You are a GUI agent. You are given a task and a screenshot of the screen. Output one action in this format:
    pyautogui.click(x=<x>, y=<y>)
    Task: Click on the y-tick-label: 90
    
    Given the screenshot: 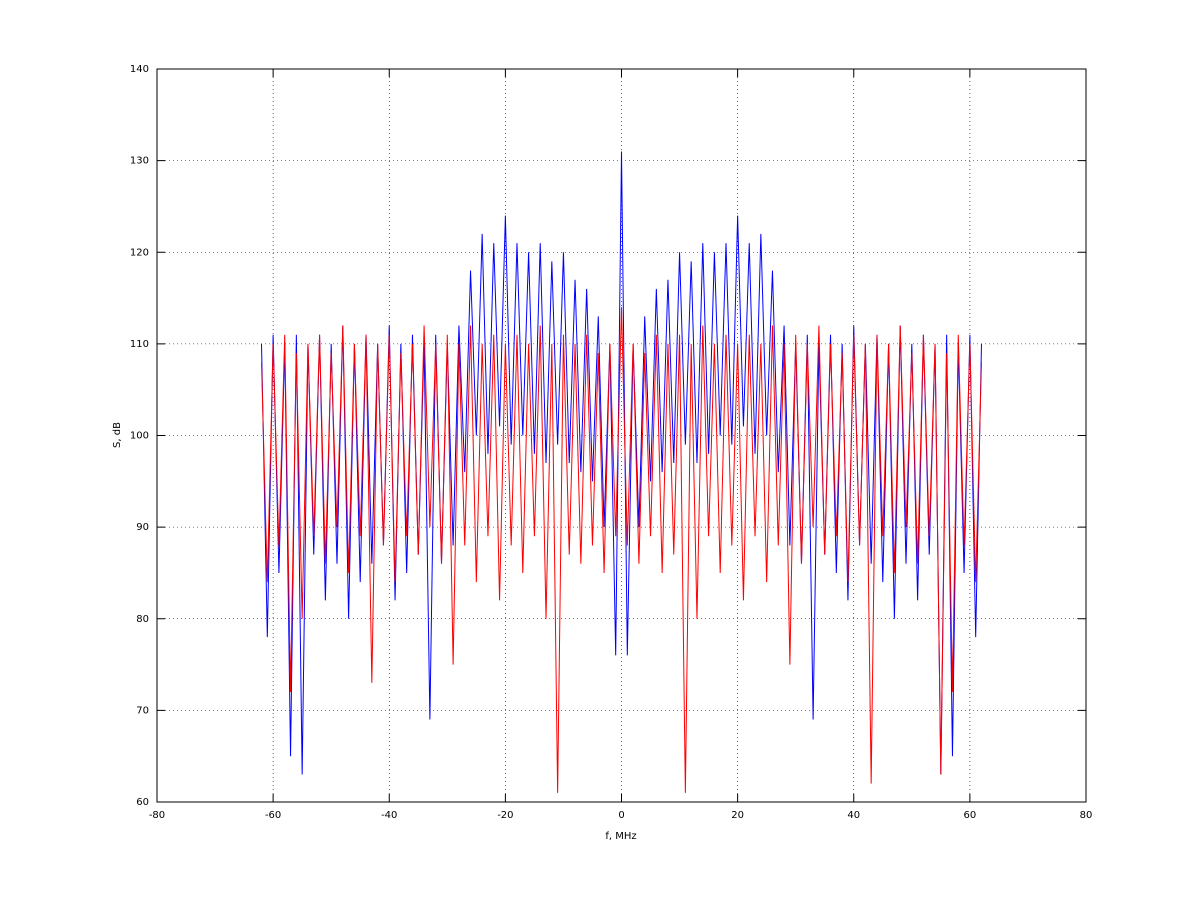 What is the action you would take?
    pyautogui.click(x=142, y=527)
    